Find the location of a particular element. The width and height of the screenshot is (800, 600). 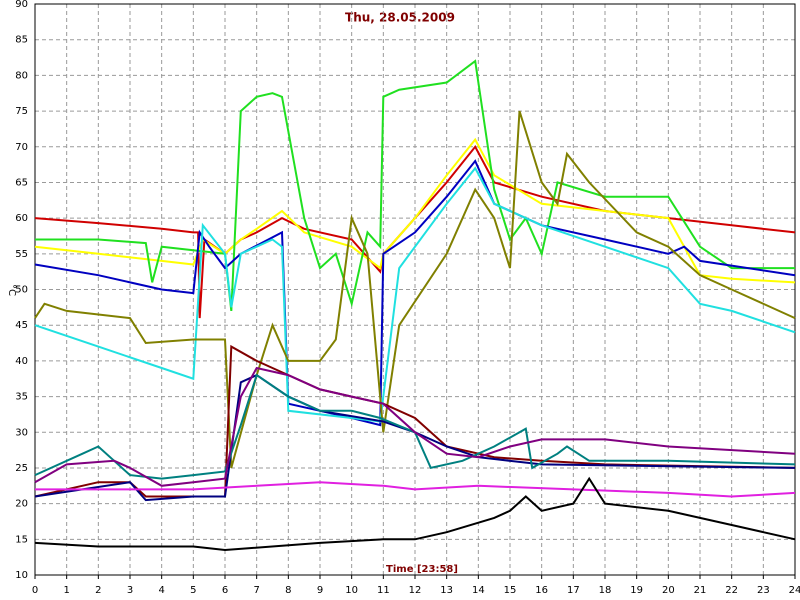

y-tick-label: 20 is located at coordinates (21, 504).